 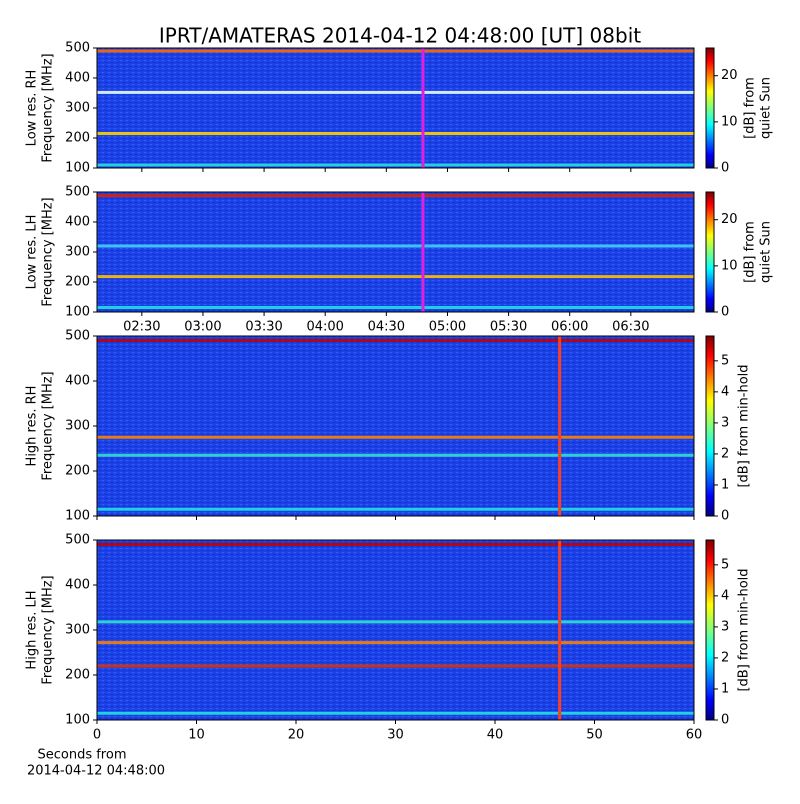 What do you see at coordinates (141, 327) in the screenshot?
I see `x-tick-label: 02:30` at bounding box center [141, 327].